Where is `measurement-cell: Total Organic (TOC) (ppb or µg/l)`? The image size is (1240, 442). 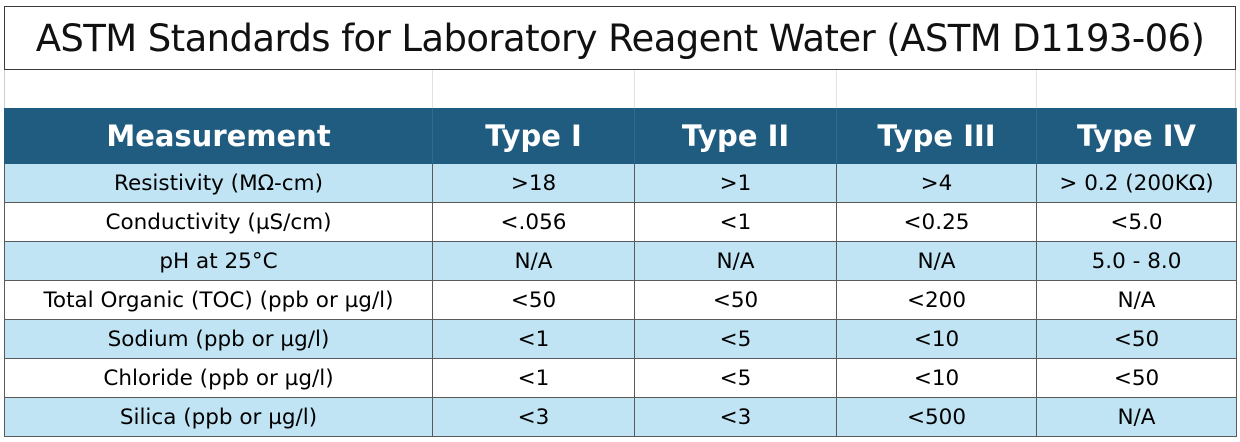 measurement-cell: Total Organic (TOC) (ppb or µg/l) is located at coordinates (218, 300).